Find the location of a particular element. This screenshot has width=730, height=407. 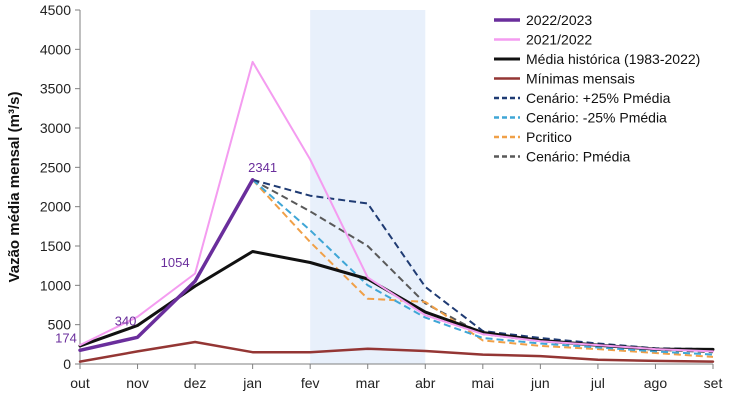

x-tick-label-jan: jan is located at coordinates (252, 383).